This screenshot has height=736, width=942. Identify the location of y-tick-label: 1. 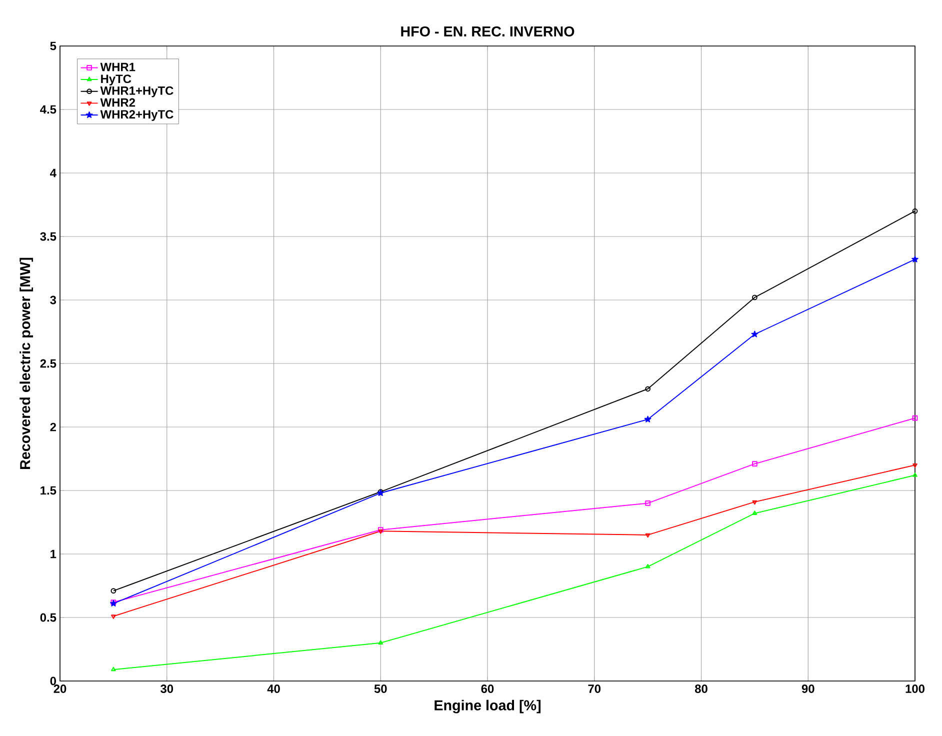
(53, 554).